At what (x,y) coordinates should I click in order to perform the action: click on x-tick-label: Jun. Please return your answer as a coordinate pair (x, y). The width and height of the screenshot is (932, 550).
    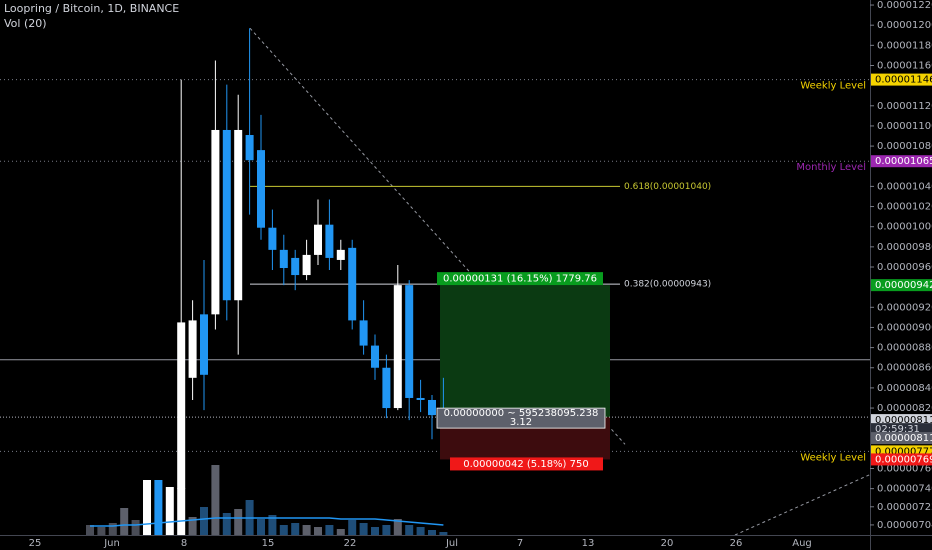
    Looking at the image, I should click on (111, 543).